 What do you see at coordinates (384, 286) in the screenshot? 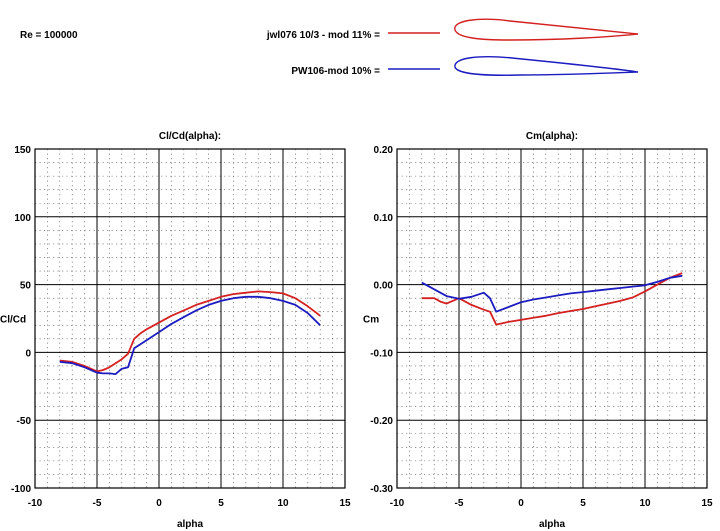
I see `cm-y-tick-label: 0.00` at bounding box center [384, 286].